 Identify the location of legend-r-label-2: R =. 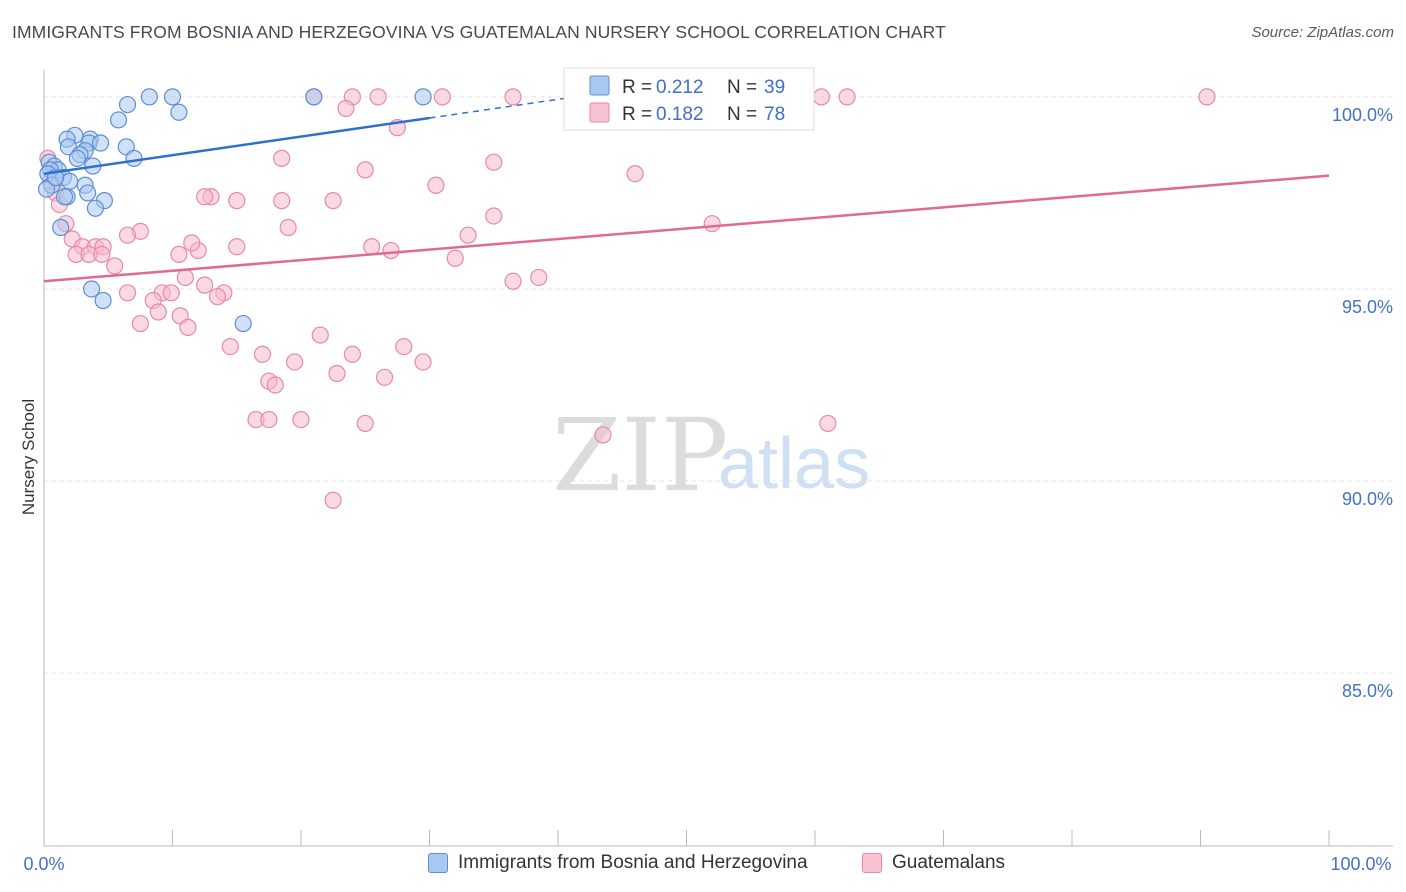
(637, 114).